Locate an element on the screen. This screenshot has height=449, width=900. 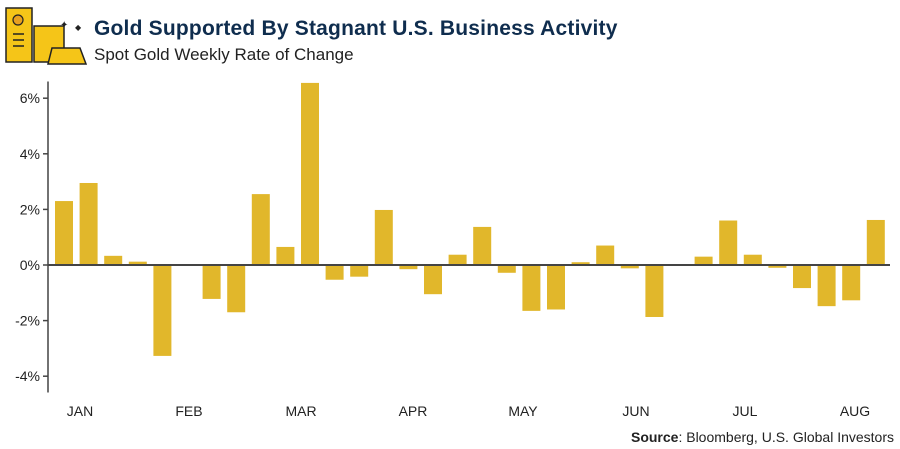
y-tick-label: 2% is located at coordinates (30, 209).